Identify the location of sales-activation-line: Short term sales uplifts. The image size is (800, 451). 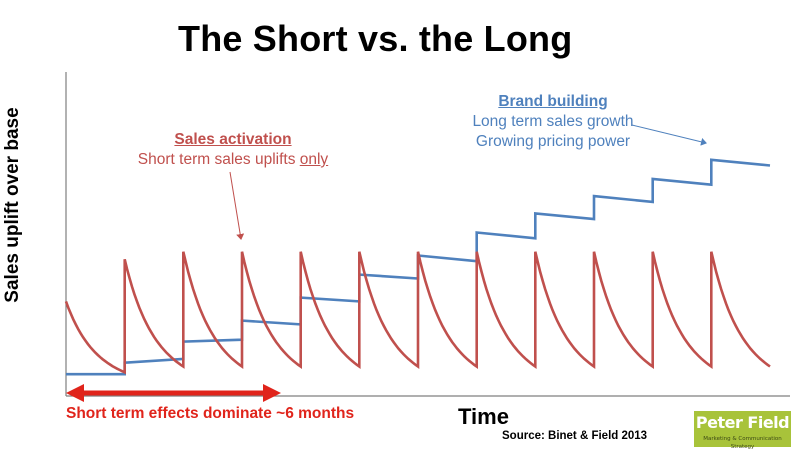
(218, 159).